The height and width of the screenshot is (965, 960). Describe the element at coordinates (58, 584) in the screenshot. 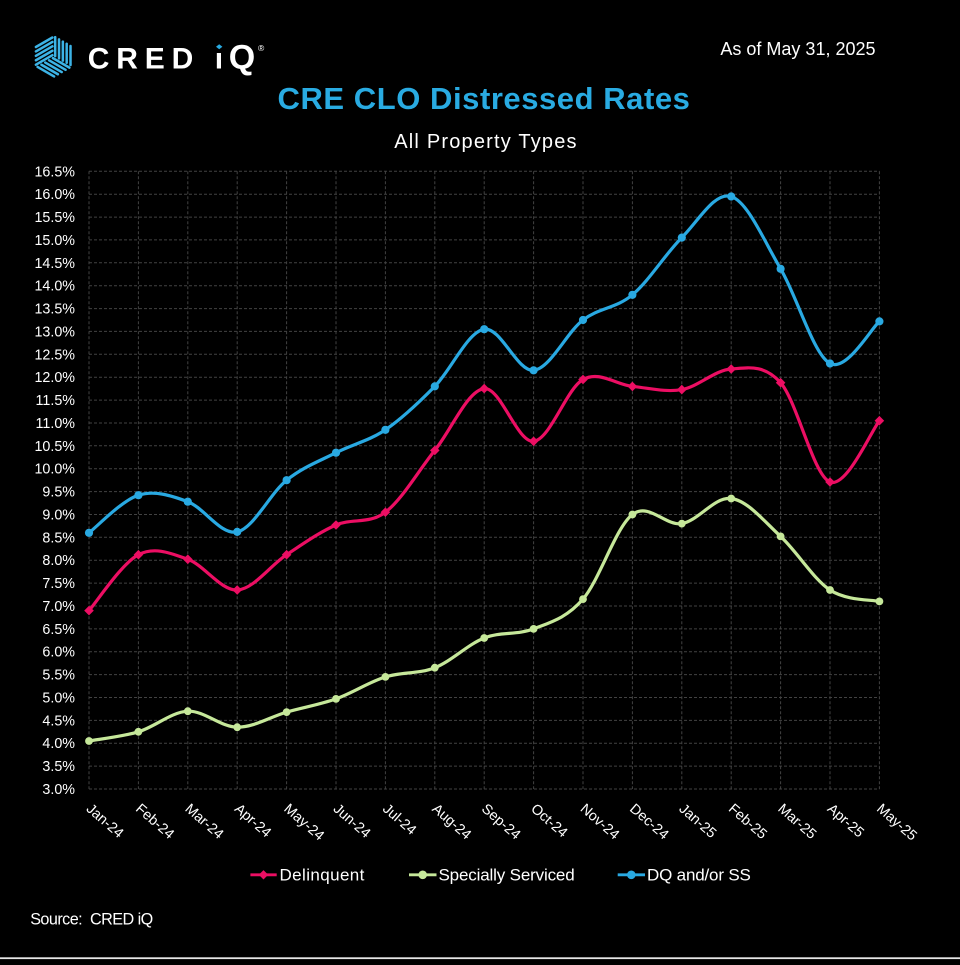

I see `svg-text: 7.5%` at that location.